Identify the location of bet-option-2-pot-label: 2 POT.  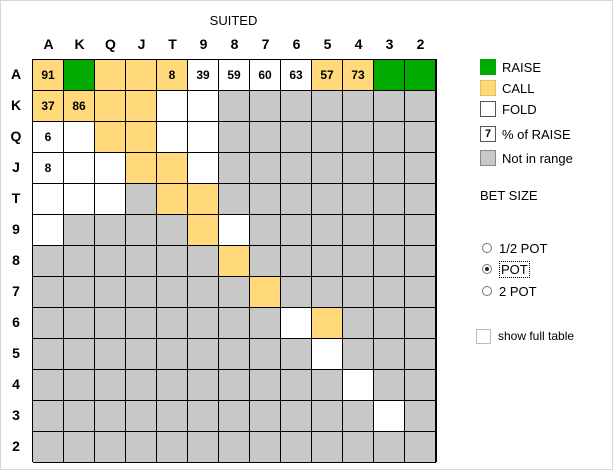
(518, 291).